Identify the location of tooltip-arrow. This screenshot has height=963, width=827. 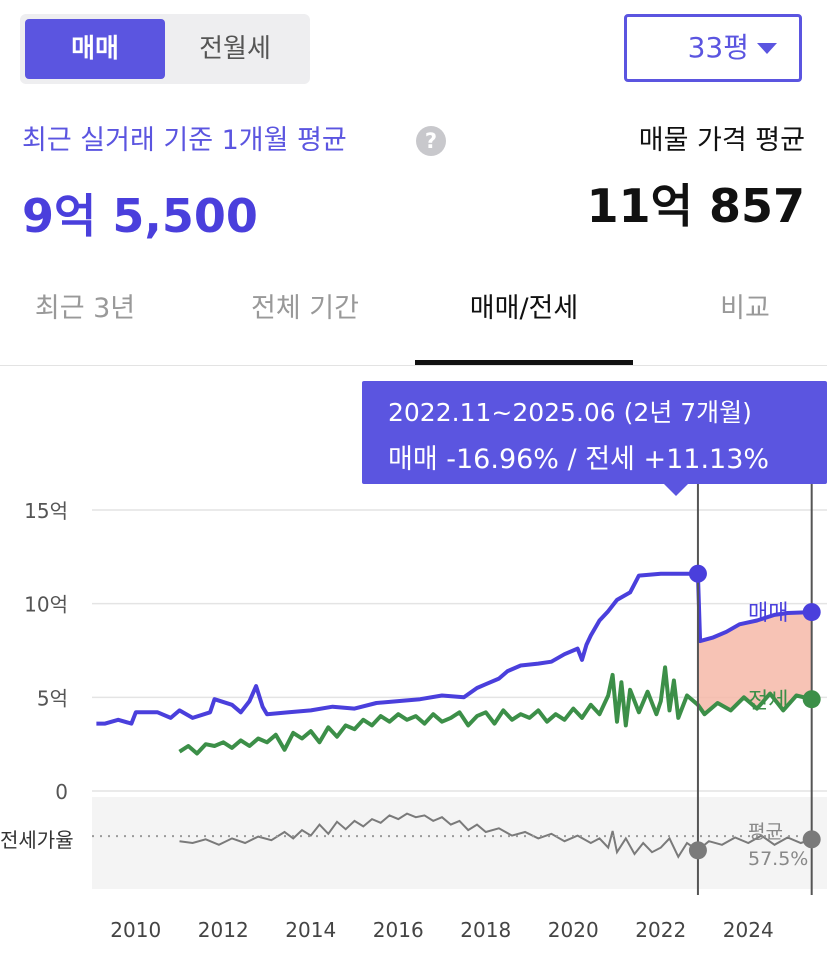
(676, 490).